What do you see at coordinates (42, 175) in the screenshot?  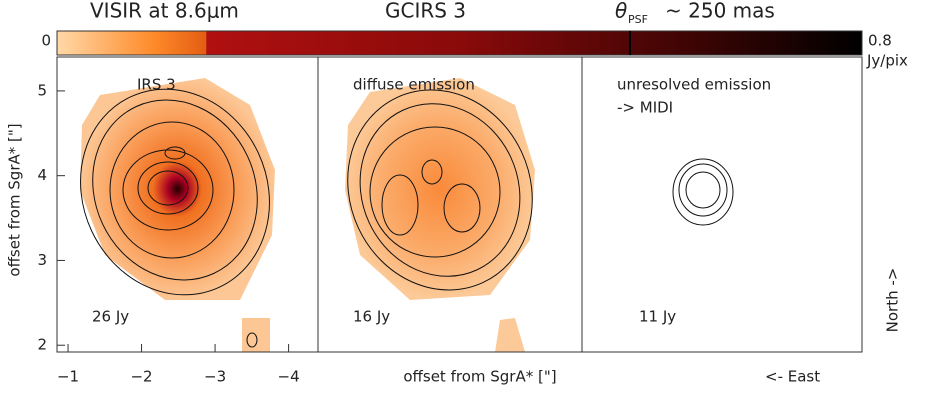 I see `y-tick-label: 4` at bounding box center [42, 175].